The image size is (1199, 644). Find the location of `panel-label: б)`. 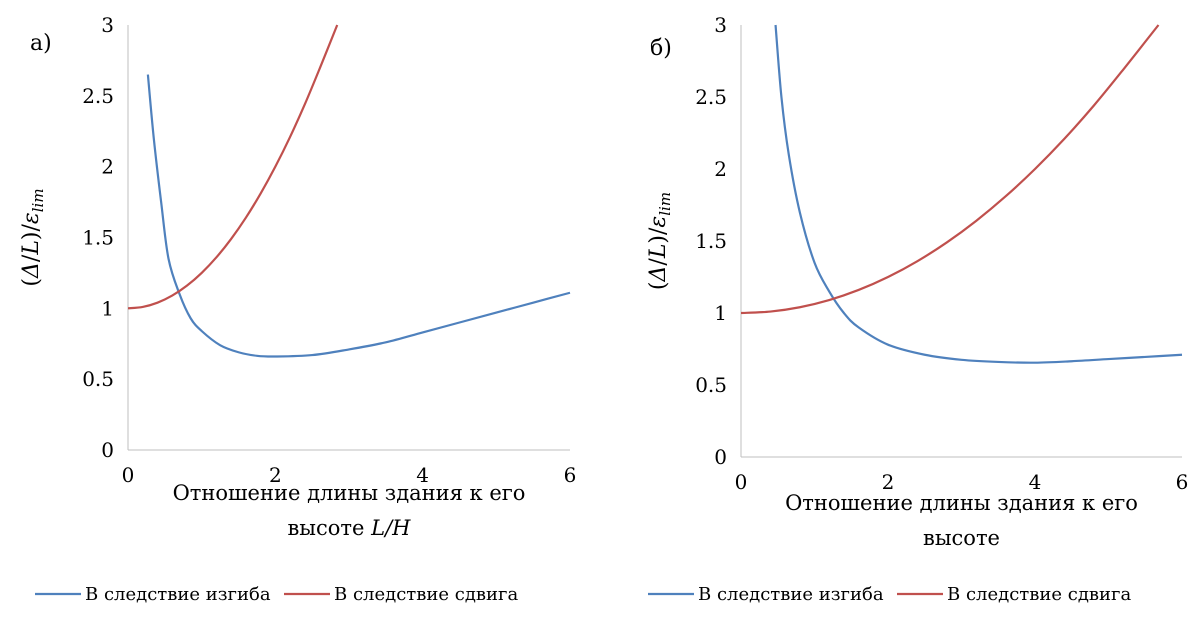

panel-label: б) is located at coordinates (661, 48).